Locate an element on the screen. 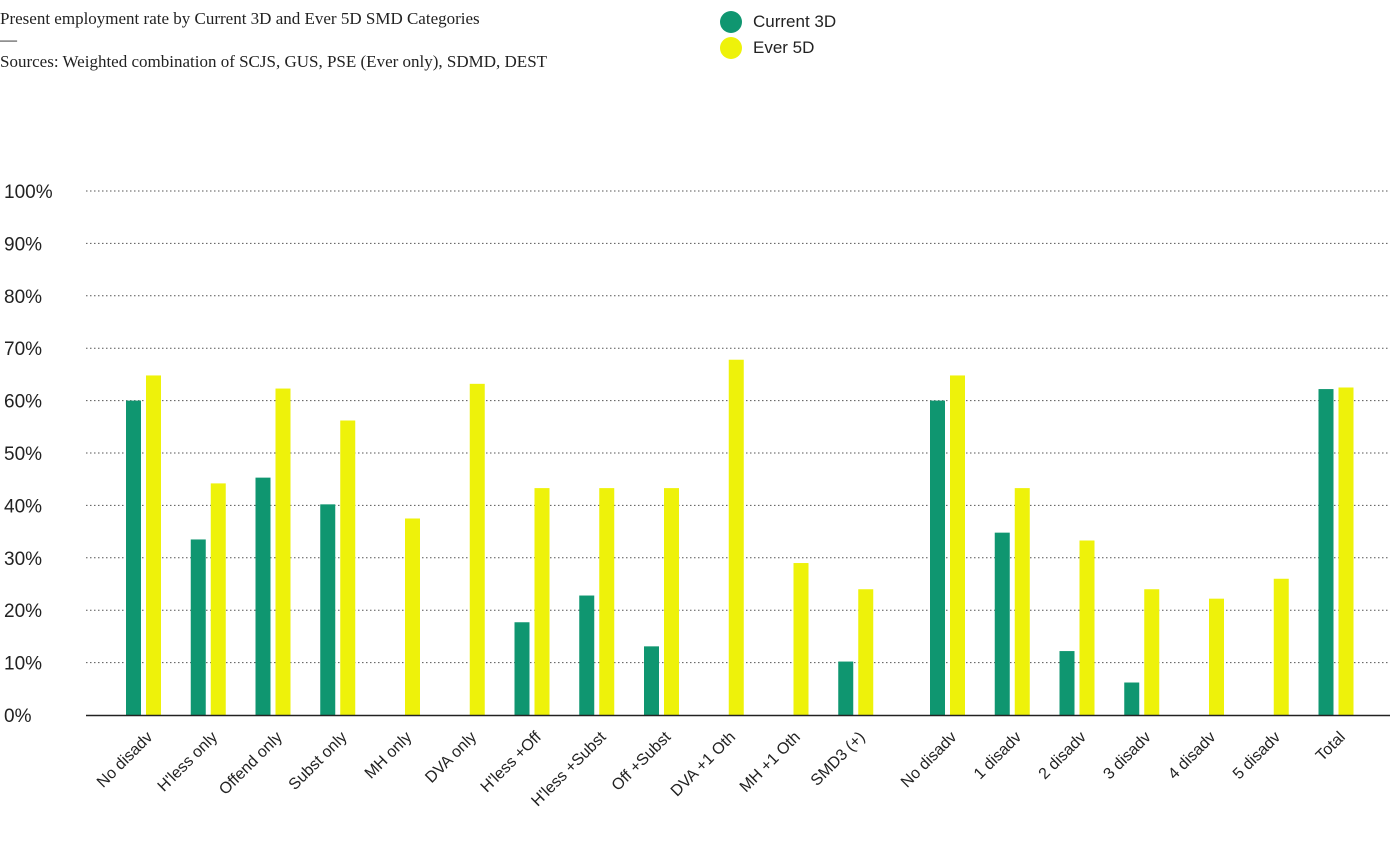  y-tick-label: 40% is located at coordinates (23, 506).